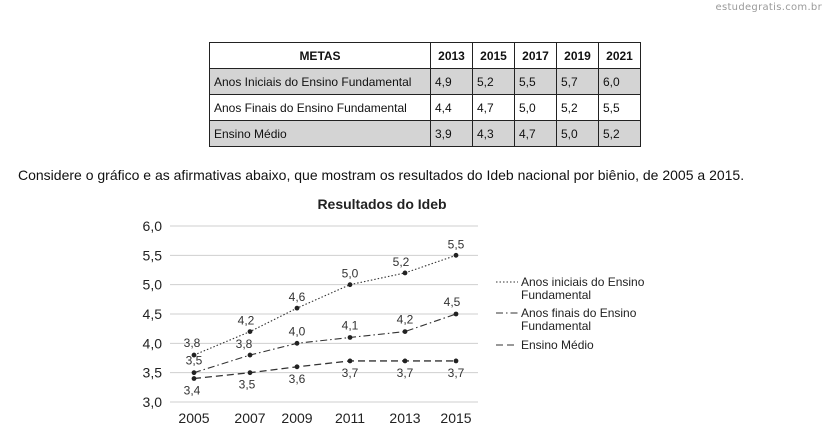 This screenshot has height=444, width=828. I want to click on watermark-text: estudegratis.com.br, so click(768, 7).